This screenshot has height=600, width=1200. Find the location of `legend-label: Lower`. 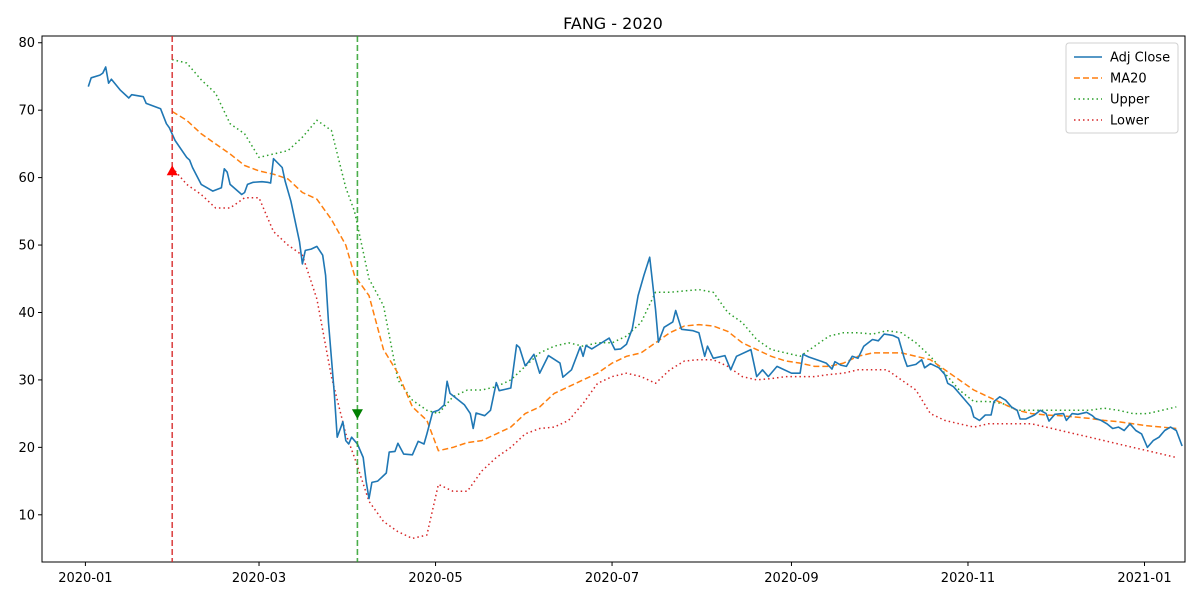

legend-label: Lower is located at coordinates (1130, 121).